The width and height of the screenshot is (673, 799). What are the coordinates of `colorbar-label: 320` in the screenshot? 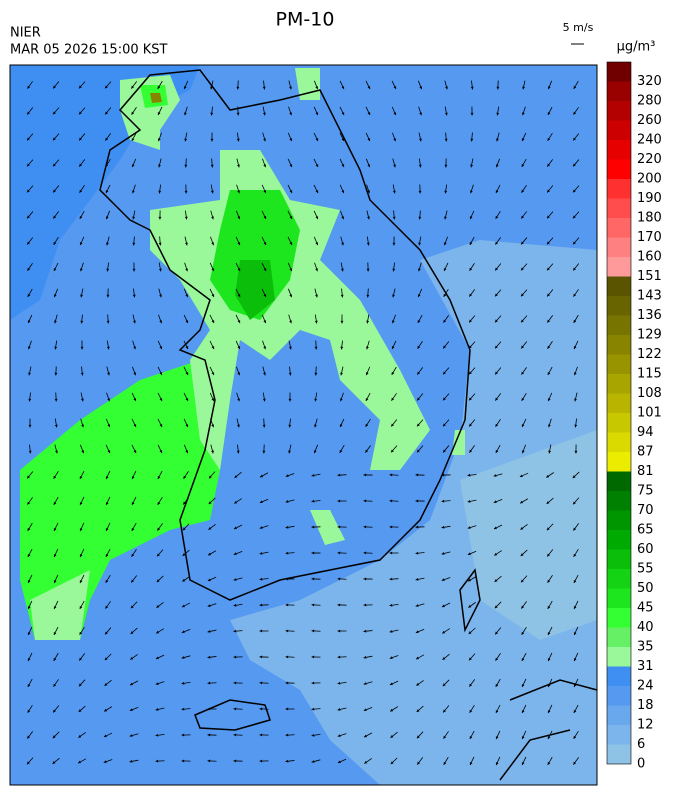 It's located at (649, 81).